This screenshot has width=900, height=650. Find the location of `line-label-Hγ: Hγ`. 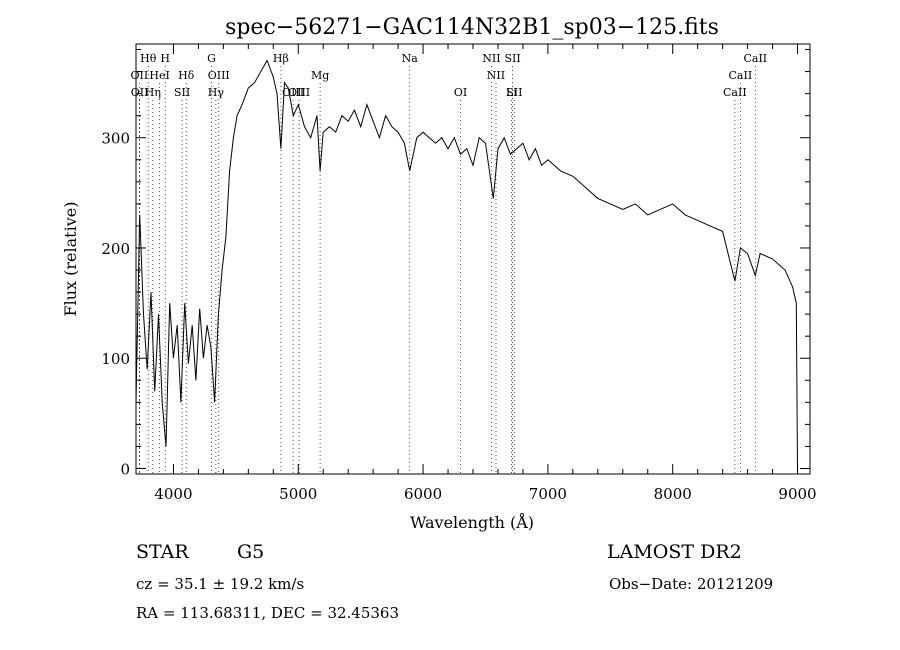

line-label-Hγ: Hγ is located at coordinates (216, 92).